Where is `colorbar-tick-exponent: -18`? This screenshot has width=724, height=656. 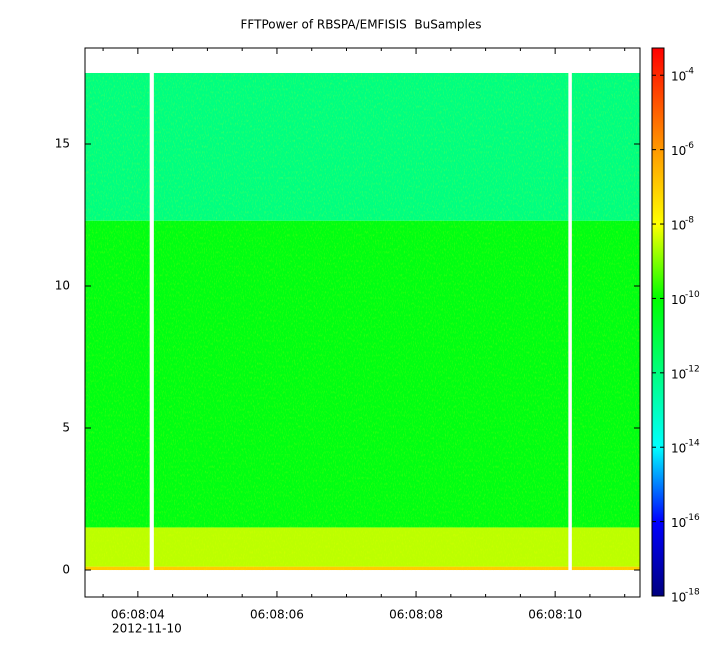 colorbar-tick-exponent: -18 is located at coordinates (692, 593).